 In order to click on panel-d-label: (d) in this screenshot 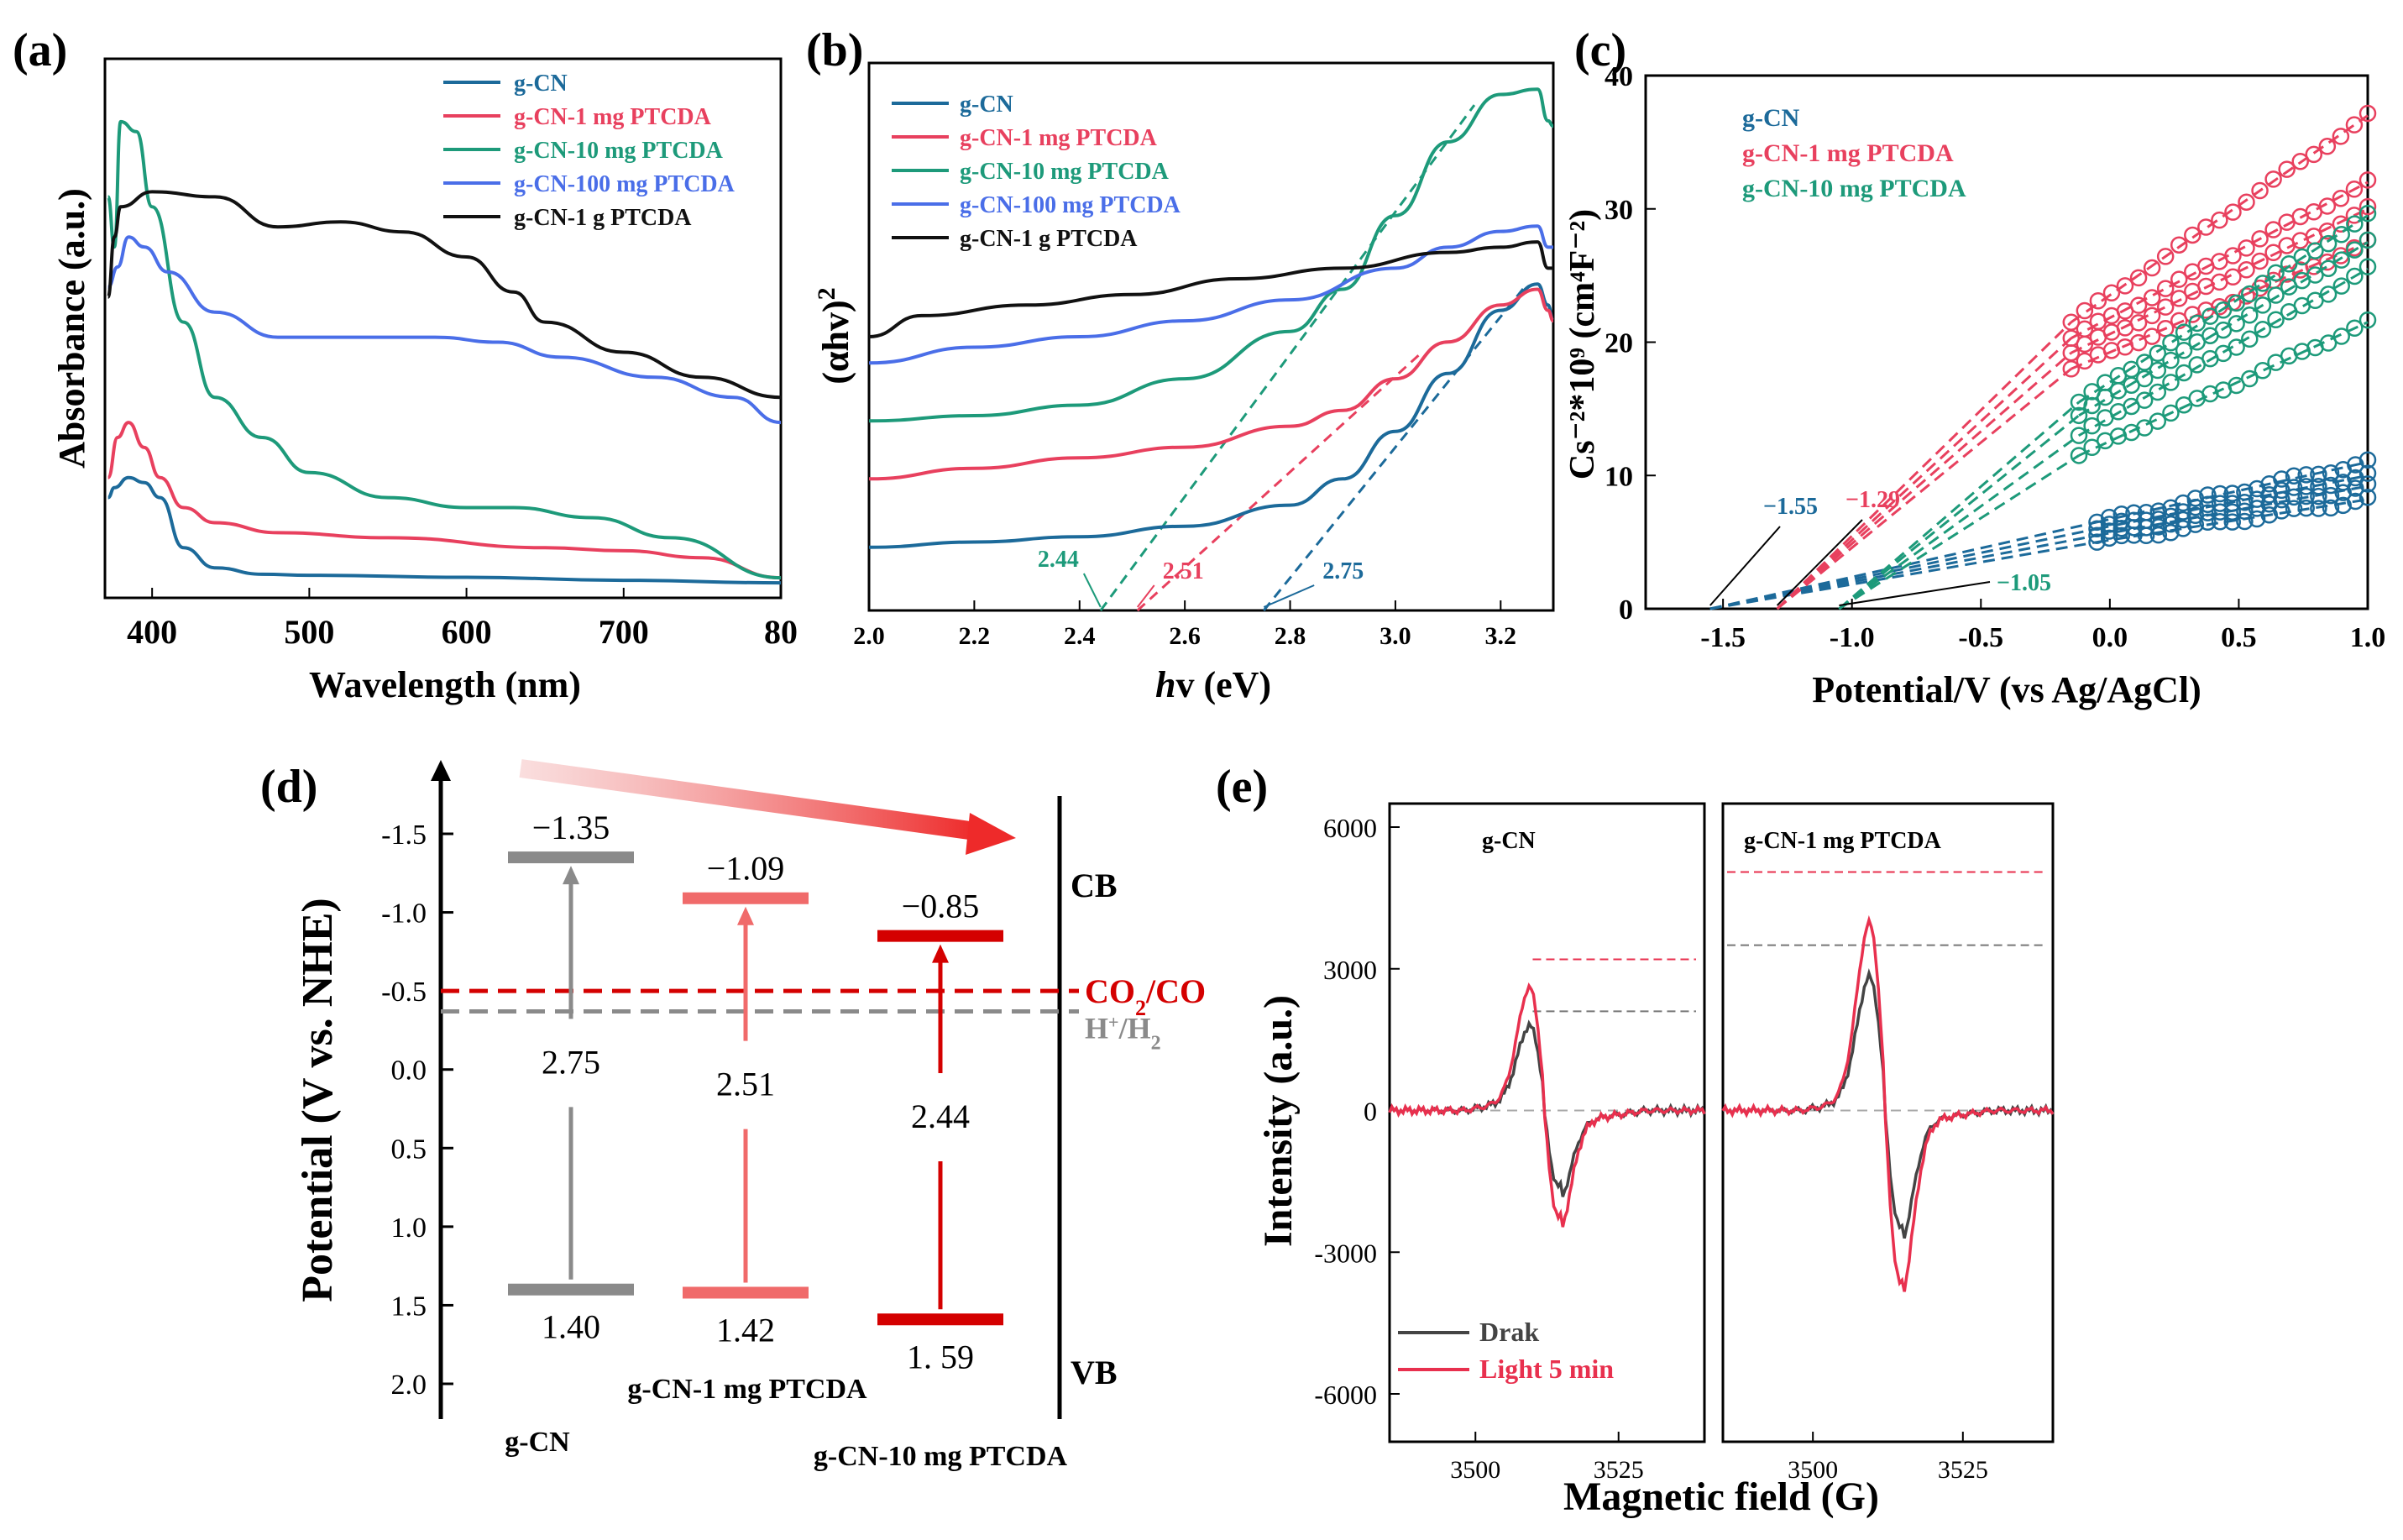, I will do `click(289, 787)`.